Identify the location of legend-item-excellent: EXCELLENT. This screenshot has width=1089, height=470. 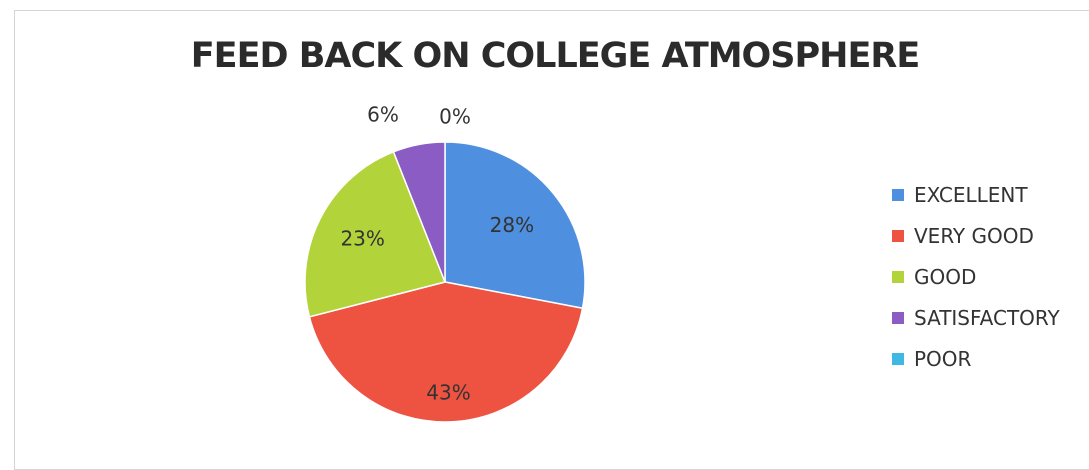
(976, 194).